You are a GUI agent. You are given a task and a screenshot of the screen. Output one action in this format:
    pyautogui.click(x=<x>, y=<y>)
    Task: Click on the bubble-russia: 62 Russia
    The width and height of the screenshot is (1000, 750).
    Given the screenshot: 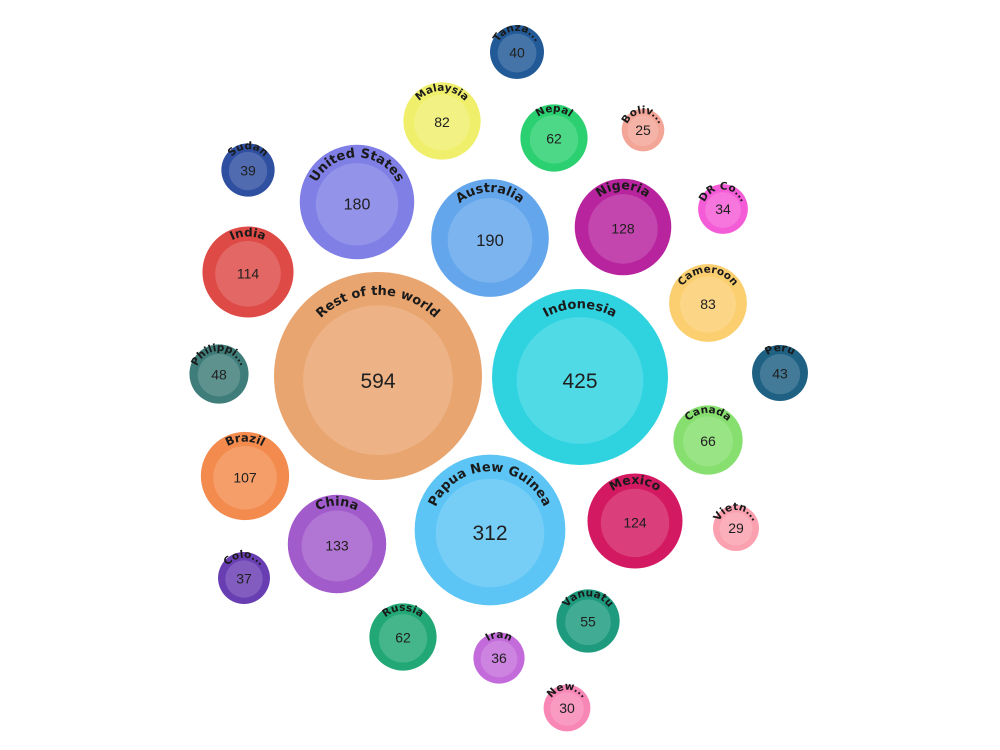 What is the action you would take?
    pyautogui.click(x=403, y=636)
    